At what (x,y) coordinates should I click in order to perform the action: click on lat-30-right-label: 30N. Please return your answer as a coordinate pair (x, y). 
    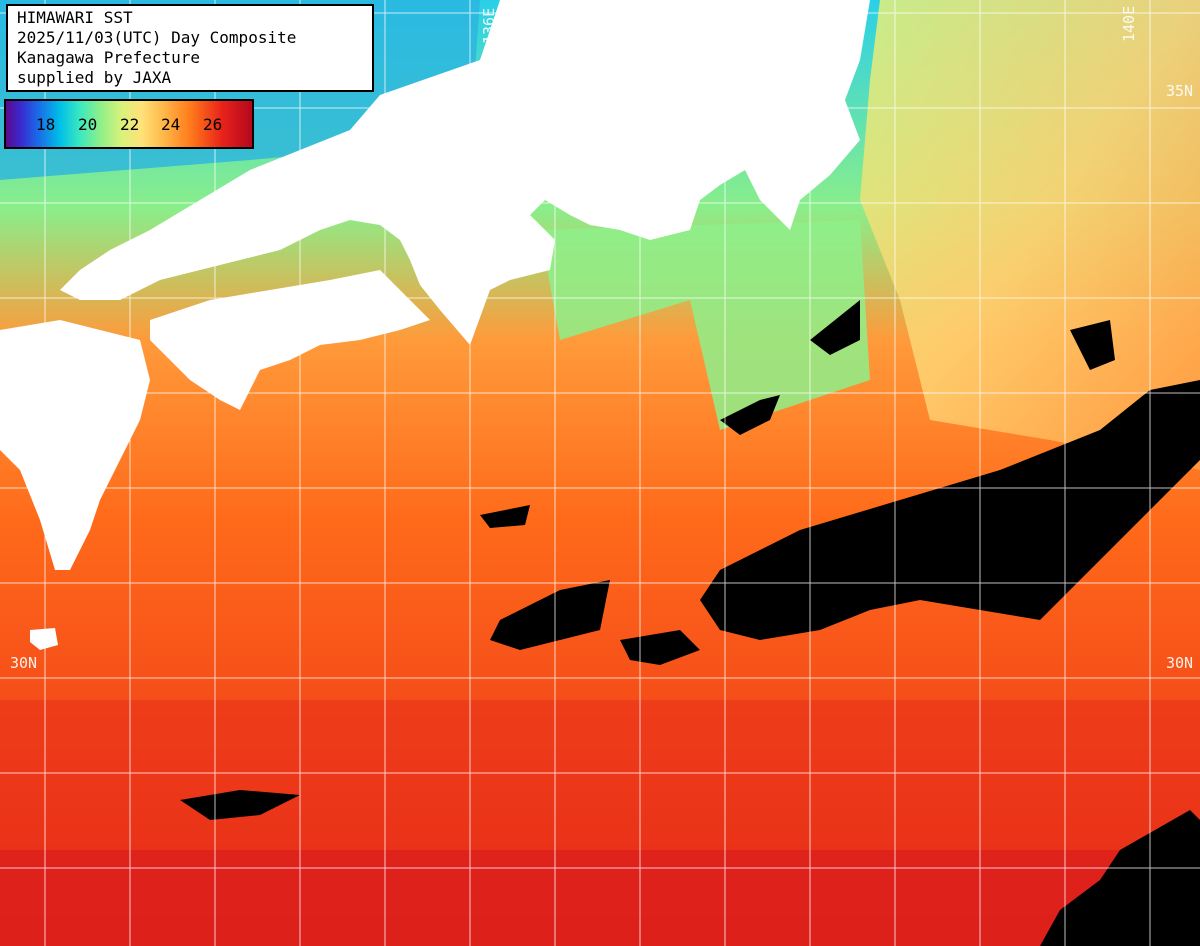
    Looking at the image, I should click on (1180, 663).